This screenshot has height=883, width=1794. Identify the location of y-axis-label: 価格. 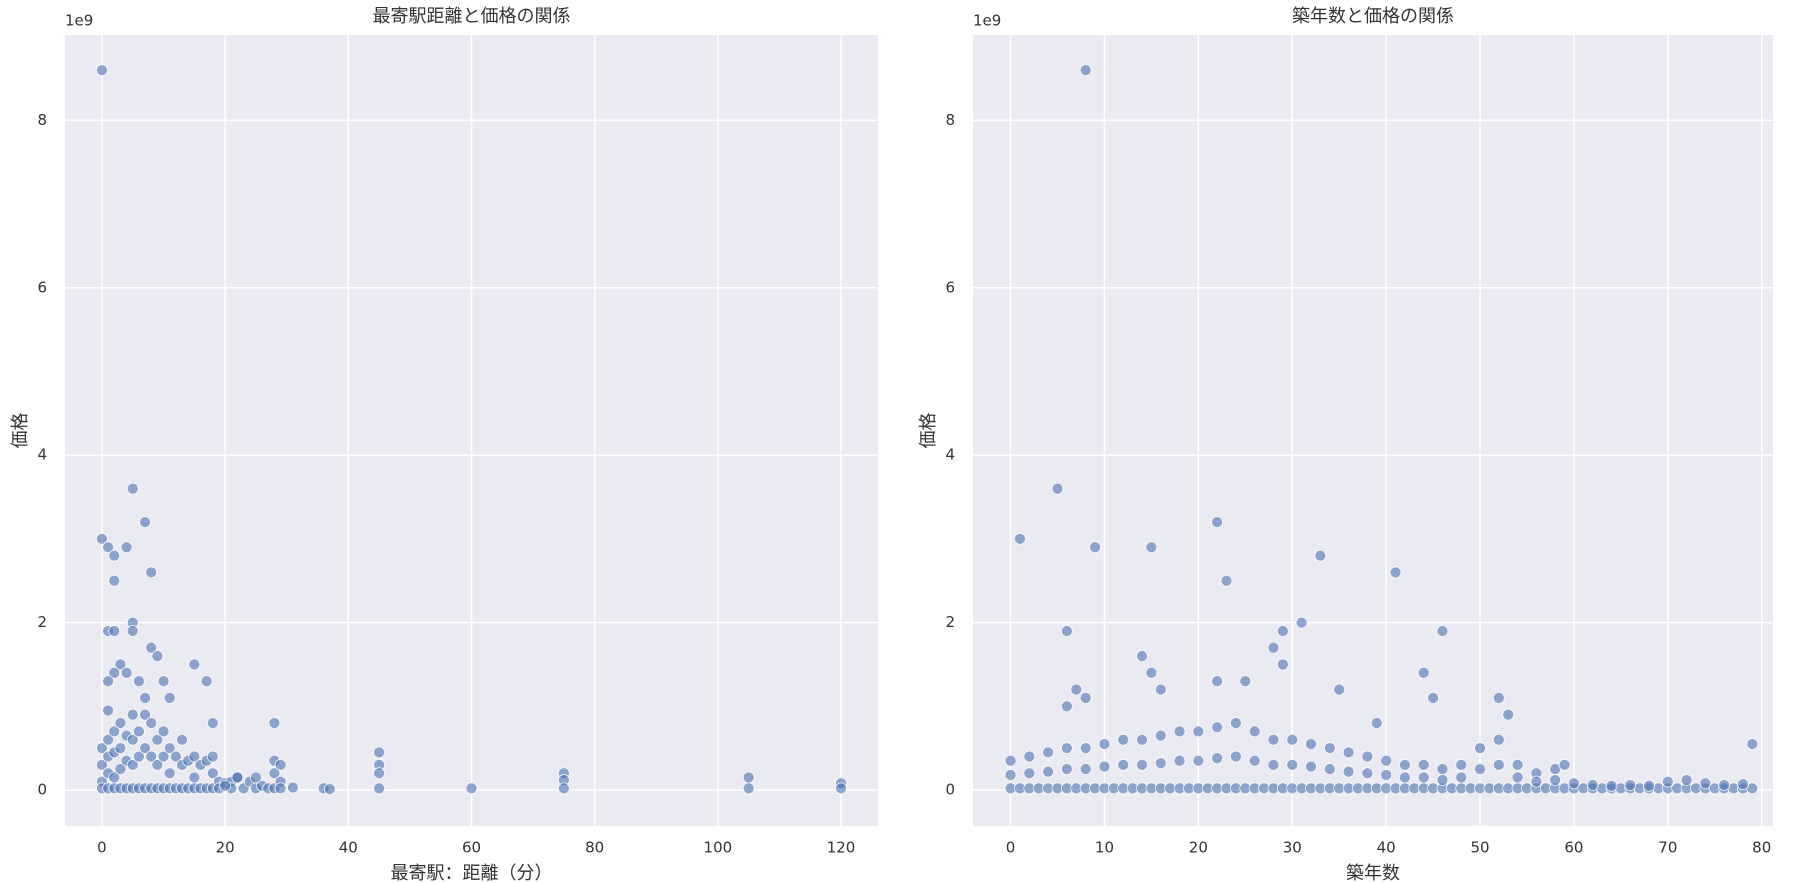
(20, 431).